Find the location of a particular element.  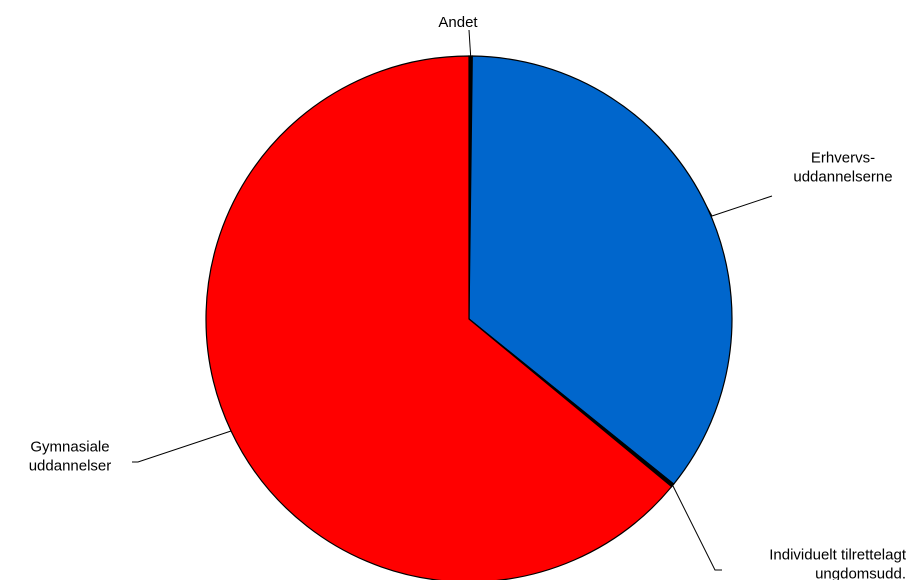

slice-label-andet: Andet is located at coordinates (458, 22).